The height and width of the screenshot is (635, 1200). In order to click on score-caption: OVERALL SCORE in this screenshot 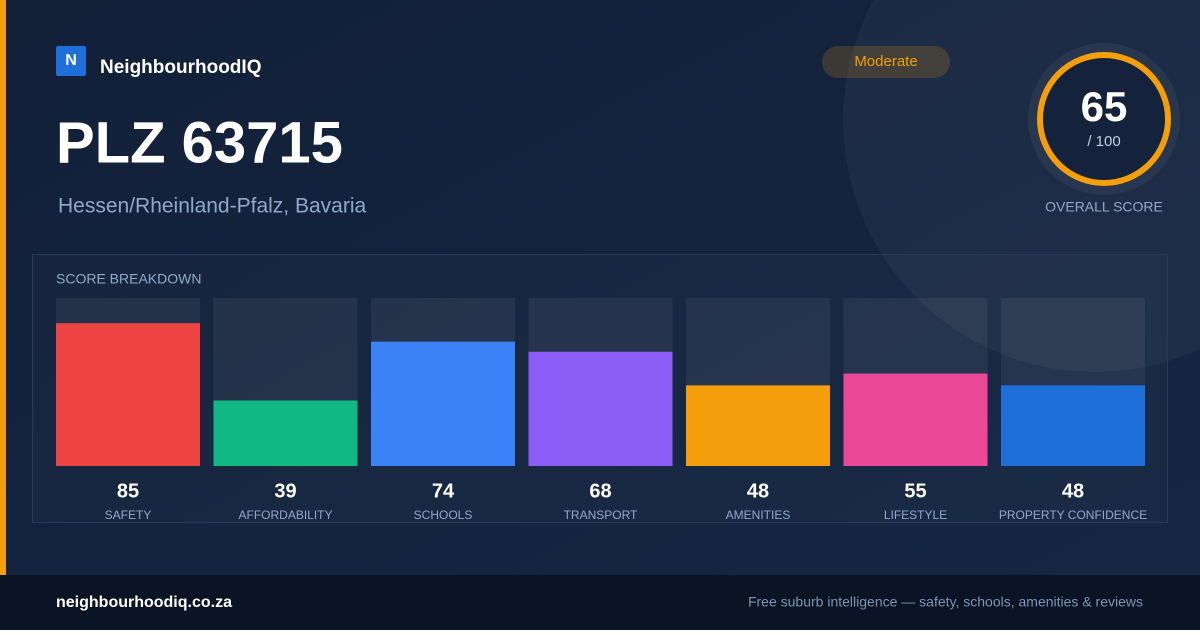, I will do `click(1104, 207)`.